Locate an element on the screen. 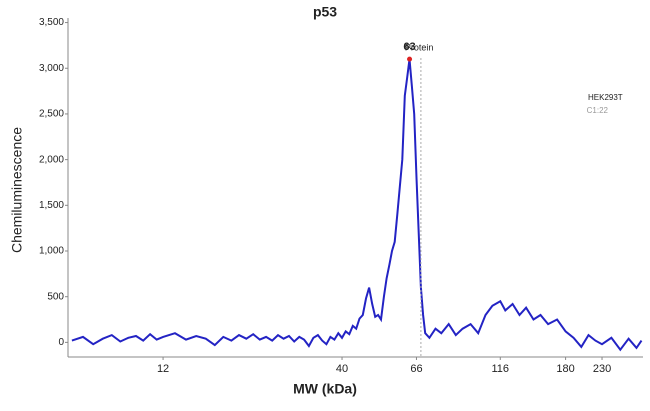 The width and height of the screenshot is (650, 411). peak-label: 63 is located at coordinates (409, 47).